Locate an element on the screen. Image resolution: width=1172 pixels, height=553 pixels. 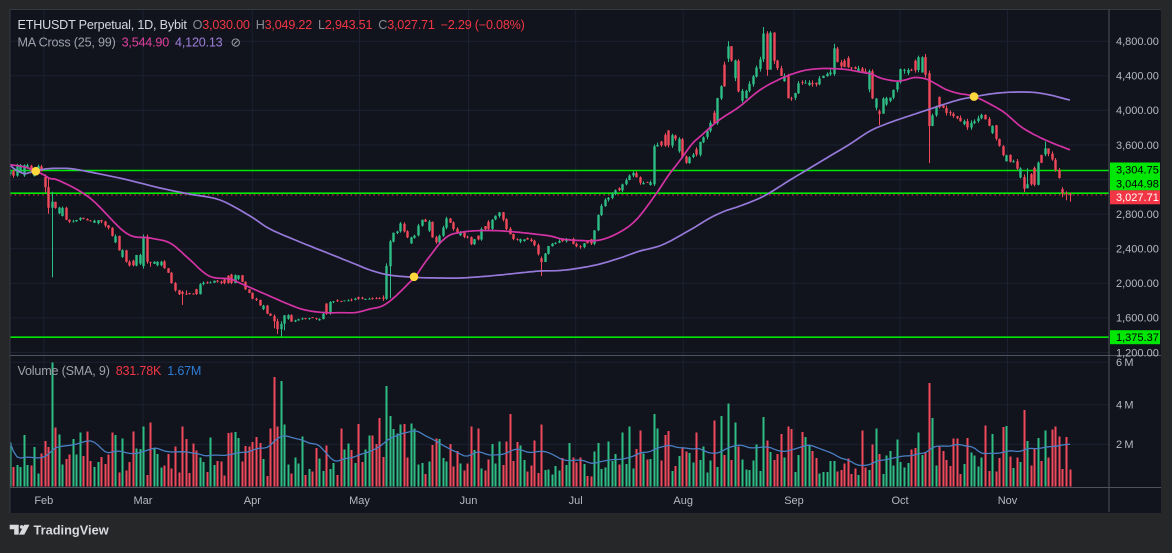
svg-text: 4,400.00 is located at coordinates (1137, 77).